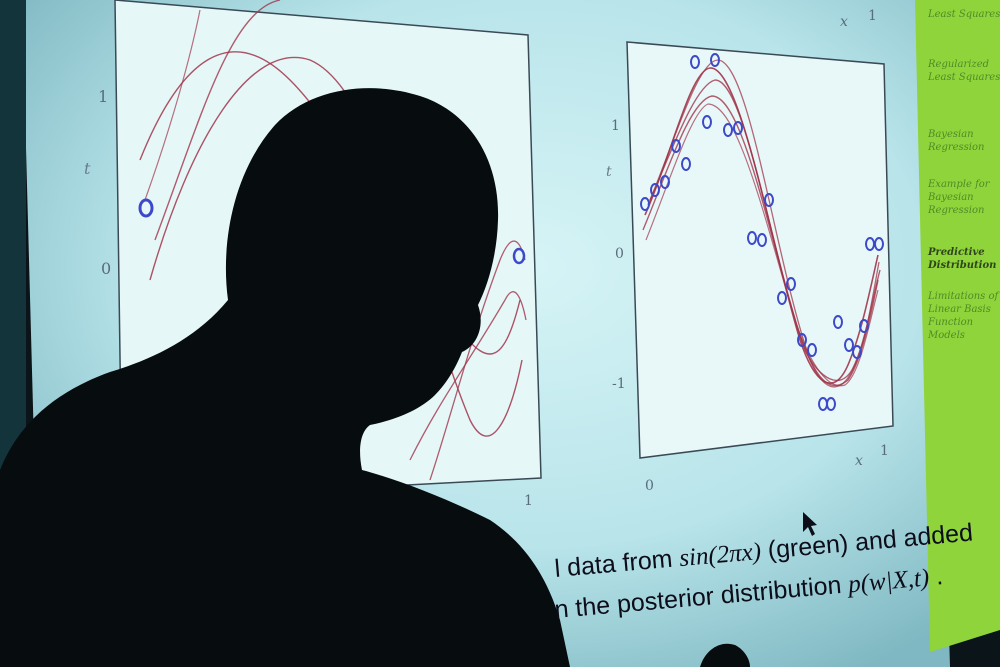  I want to click on left-tick-x-right: 1, so click(528, 501).